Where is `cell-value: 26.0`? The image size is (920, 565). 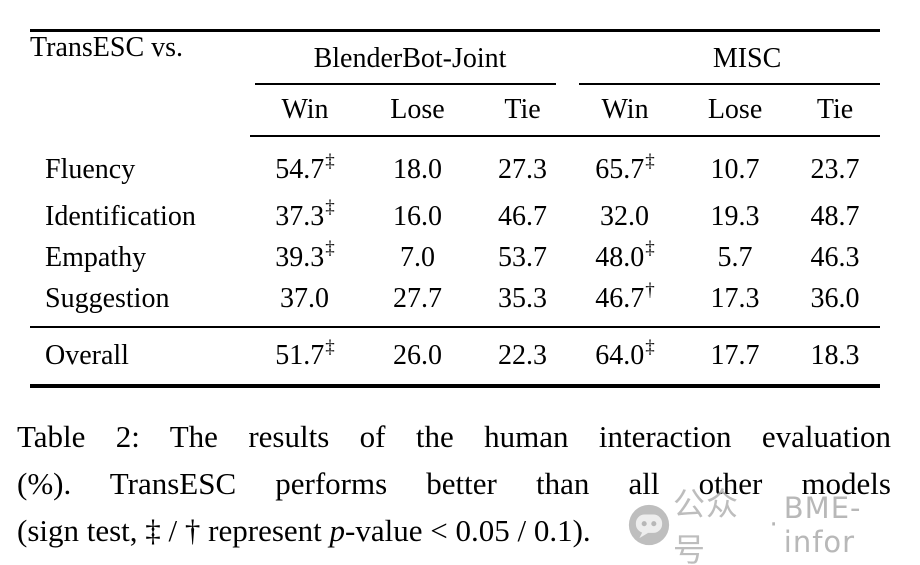
cell-value: 26.0 is located at coordinates (417, 356).